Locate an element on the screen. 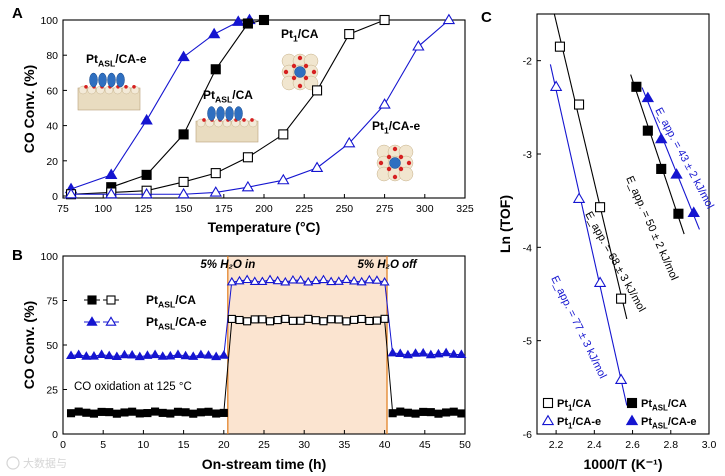  panel-letter-a: A is located at coordinates (17, 13).